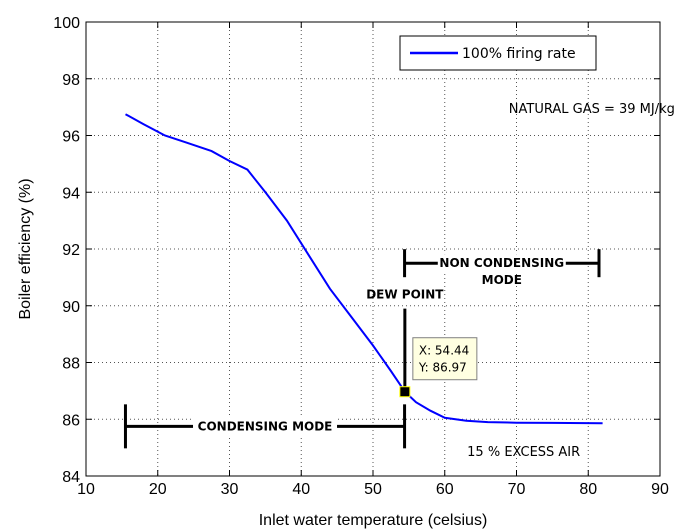 The width and height of the screenshot is (676, 532). I want to click on condensing-label-background, so click(265, 426).